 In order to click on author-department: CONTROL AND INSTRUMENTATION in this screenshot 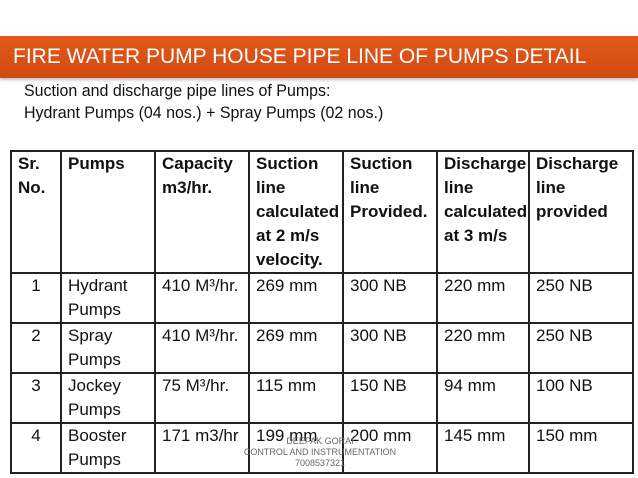, I will do `click(320, 452)`.